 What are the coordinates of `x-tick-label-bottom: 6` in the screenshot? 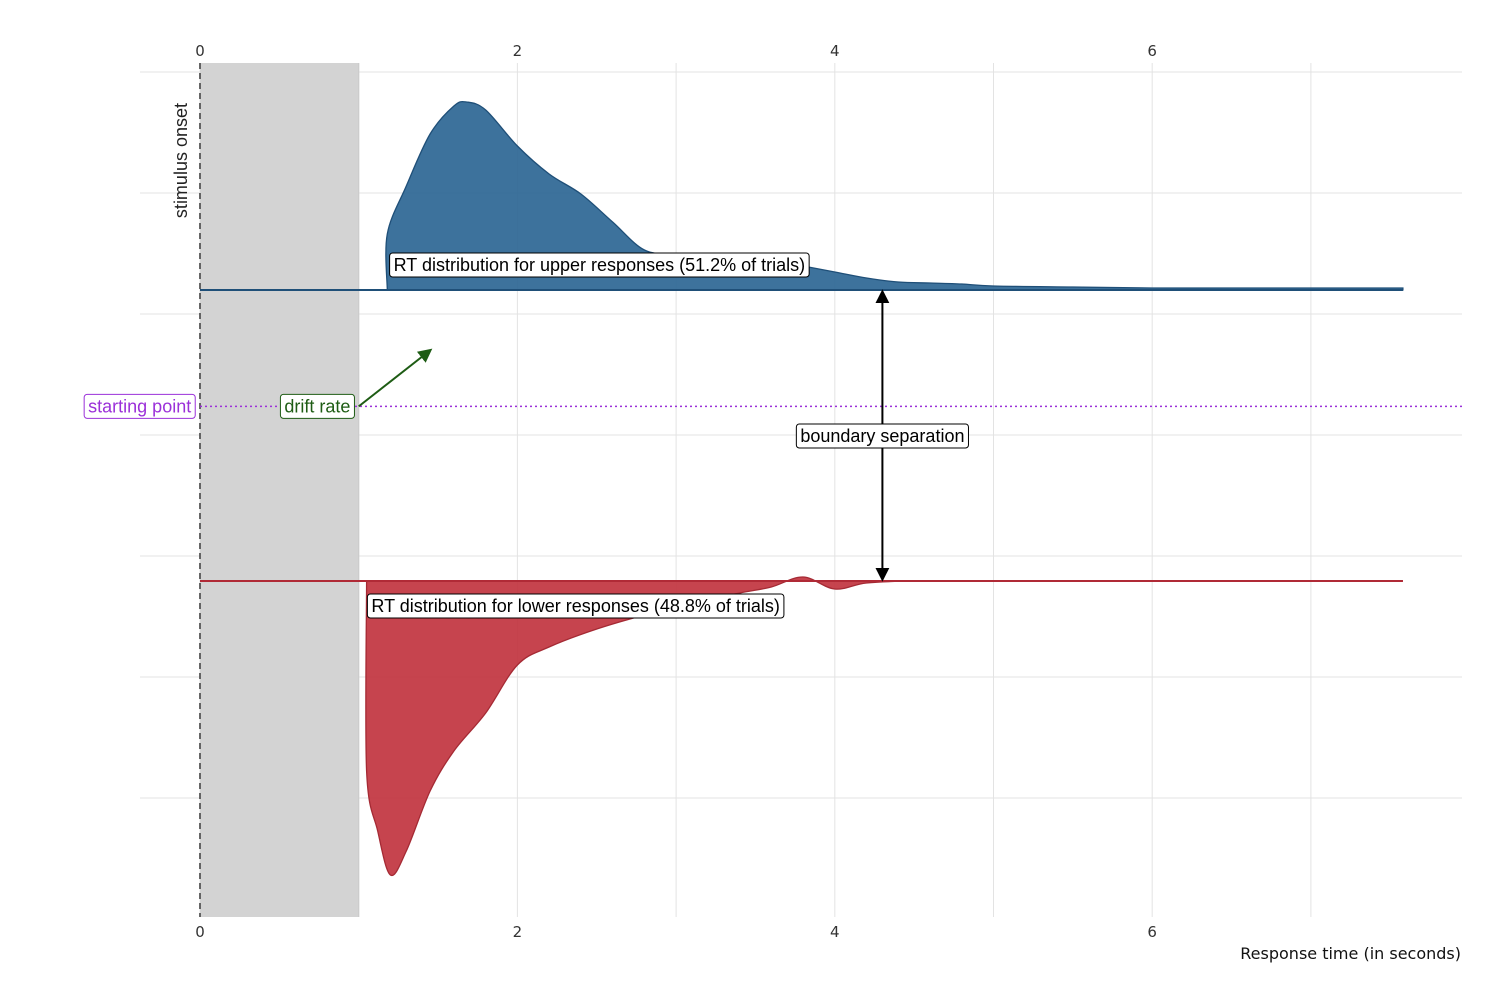 It's located at (1152, 932).